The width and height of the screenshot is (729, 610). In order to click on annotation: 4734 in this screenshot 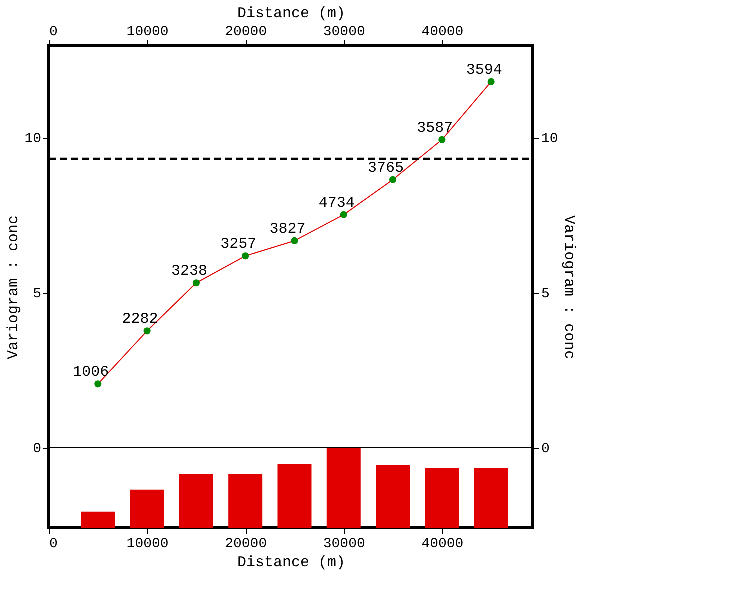, I will do `click(336, 203)`.